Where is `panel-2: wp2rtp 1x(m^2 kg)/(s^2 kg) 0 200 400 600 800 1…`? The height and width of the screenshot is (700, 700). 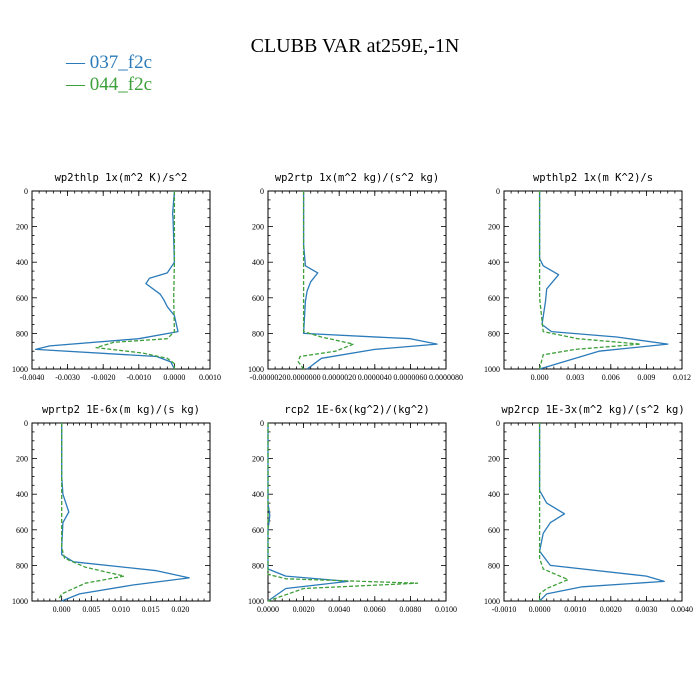
panel-2: wp2rtp 1x(m^2 kg)/(s^2 kg) 0 200 400 600 800 1… is located at coordinates (355, 277).